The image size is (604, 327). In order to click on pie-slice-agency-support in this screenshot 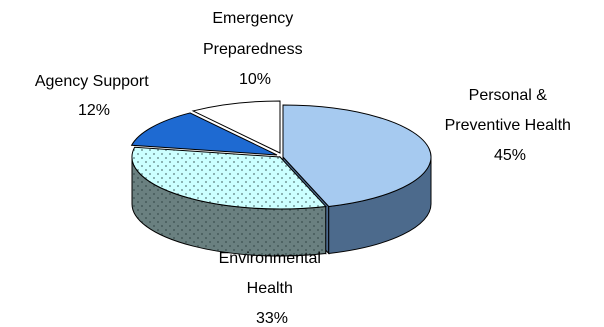, I will do `click(204, 134)`.